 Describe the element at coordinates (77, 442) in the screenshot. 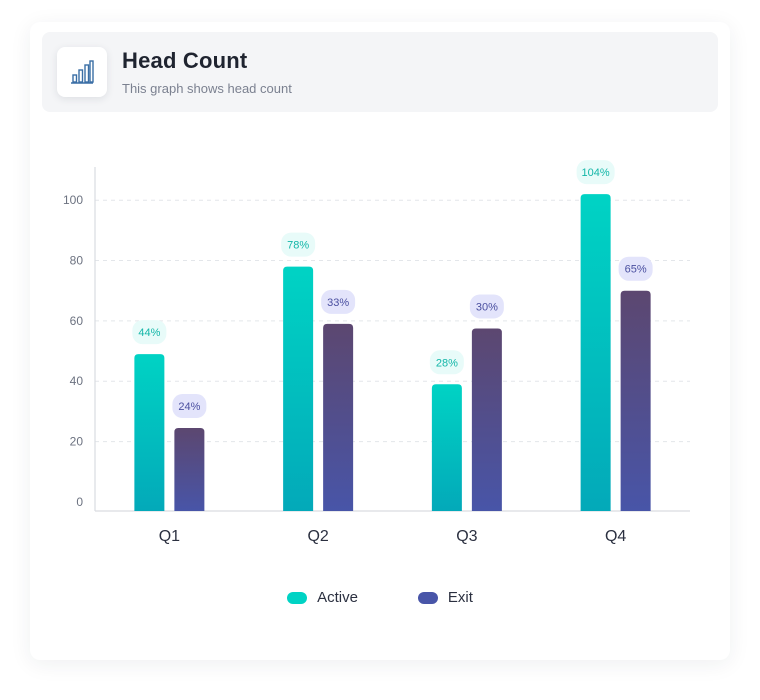

I see `y-tick-label: 20` at that location.